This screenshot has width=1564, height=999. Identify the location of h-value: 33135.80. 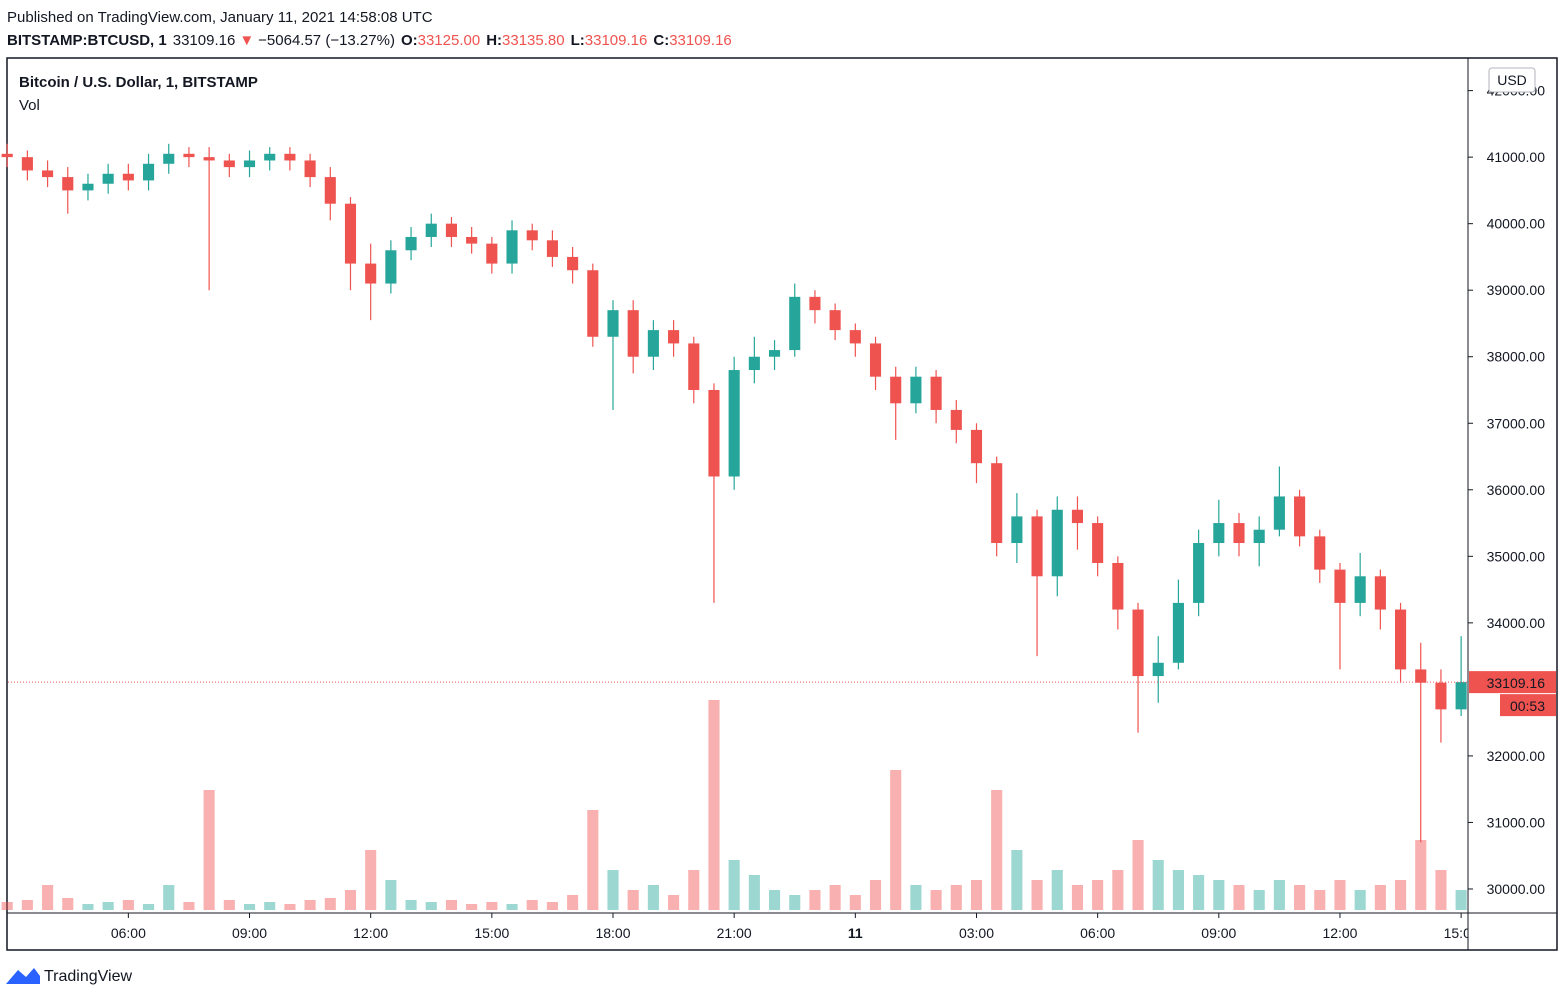
(533, 40).